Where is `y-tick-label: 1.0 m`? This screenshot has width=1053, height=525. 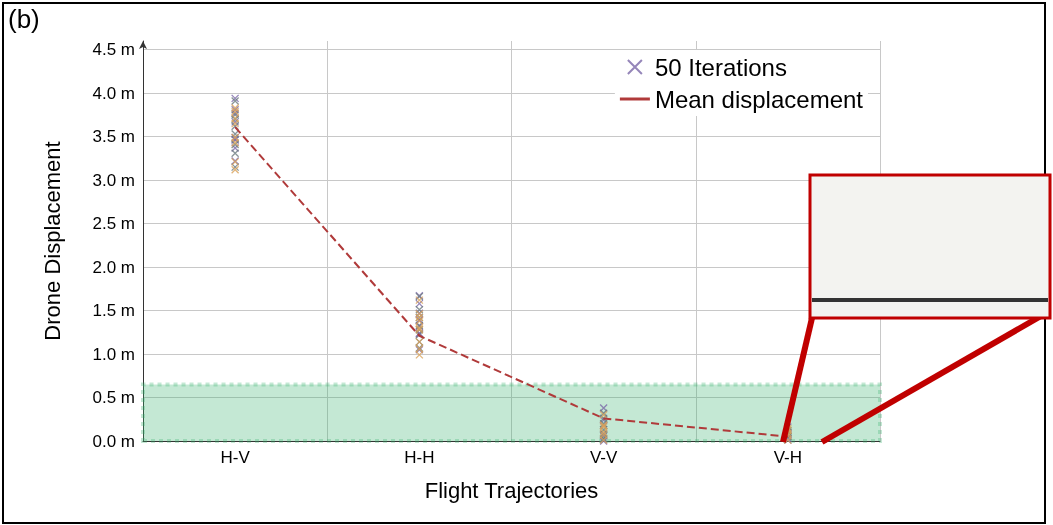
y-tick-label: 1.0 m is located at coordinates (113, 354).